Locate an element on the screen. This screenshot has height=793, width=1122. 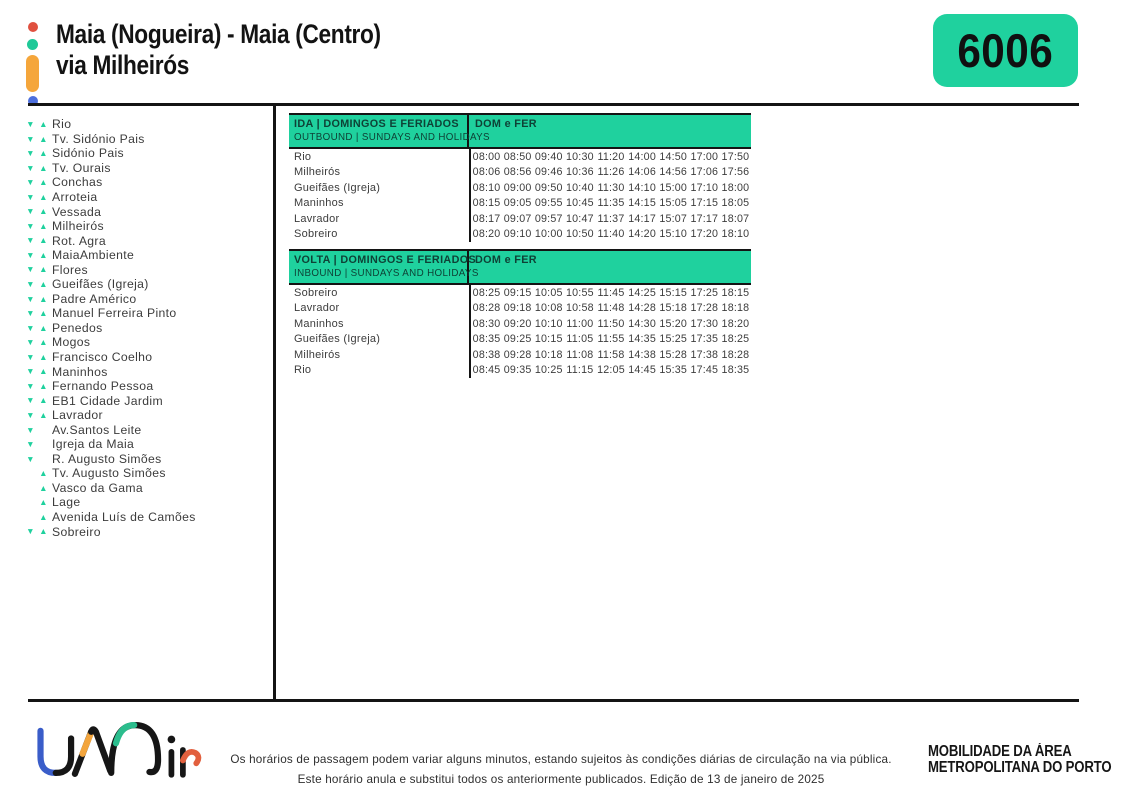
time-cell: 14:06 is located at coordinates (642, 172).